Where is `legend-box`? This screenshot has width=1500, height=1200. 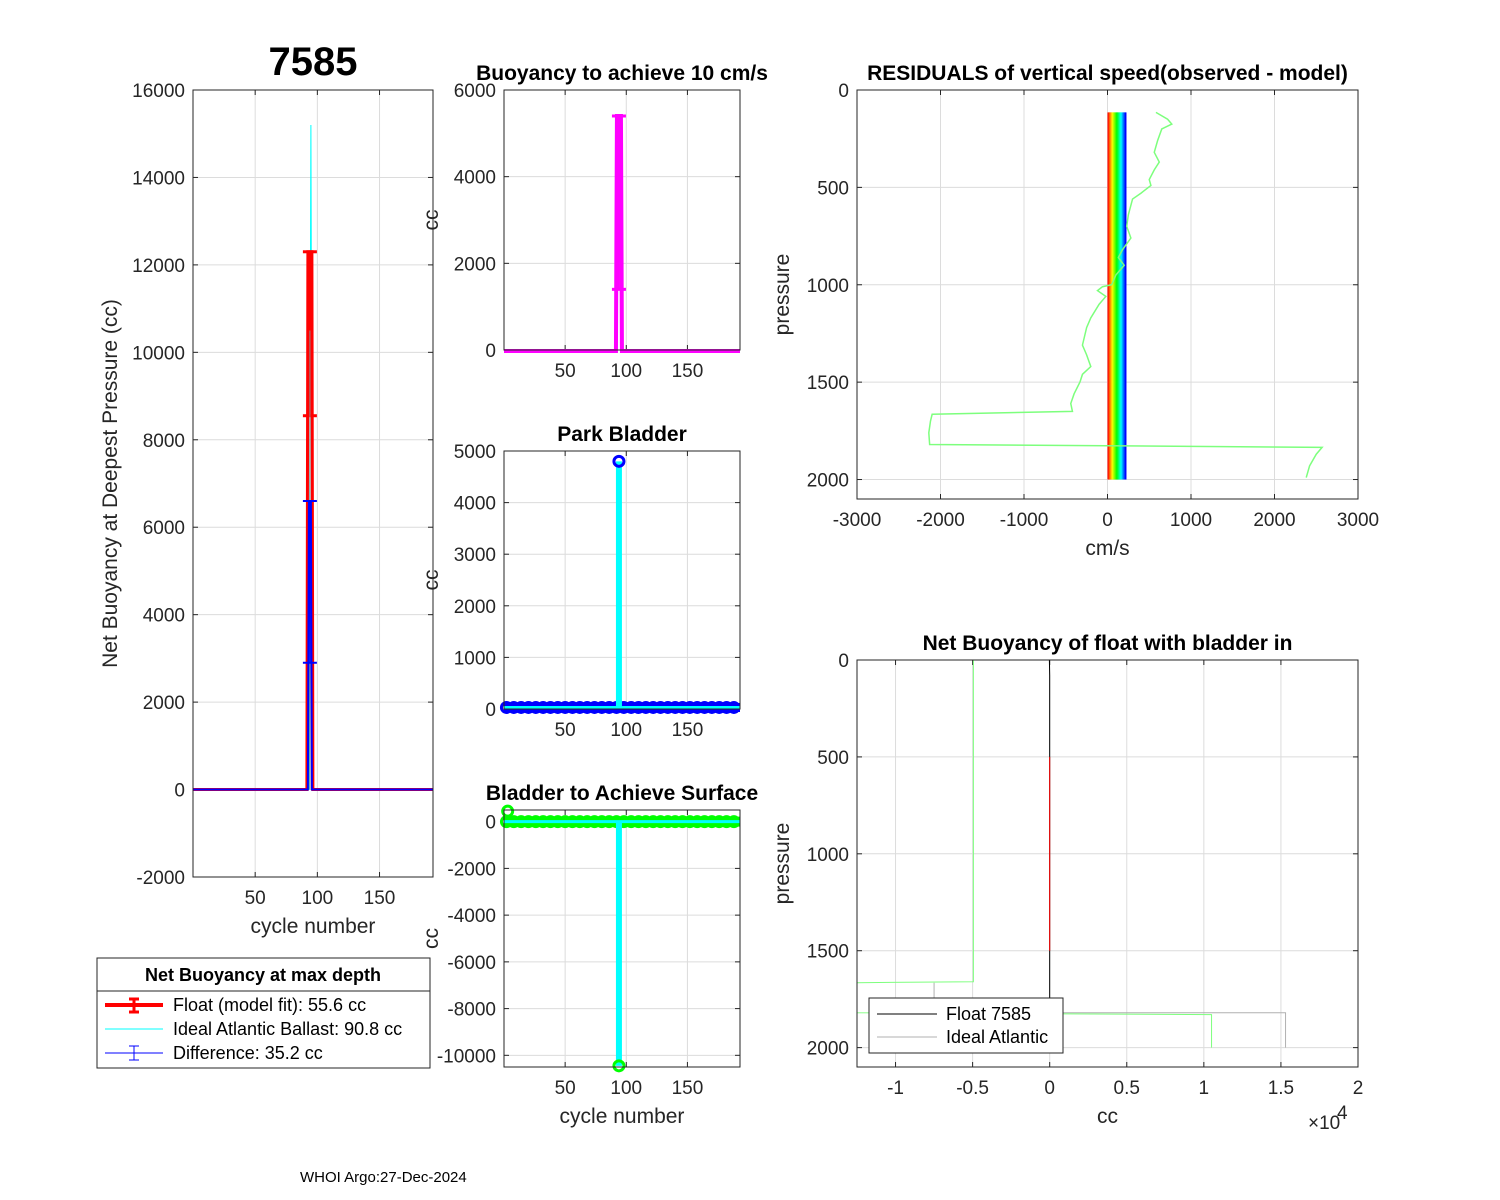 legend-box is located at coordinates (263, 1013).